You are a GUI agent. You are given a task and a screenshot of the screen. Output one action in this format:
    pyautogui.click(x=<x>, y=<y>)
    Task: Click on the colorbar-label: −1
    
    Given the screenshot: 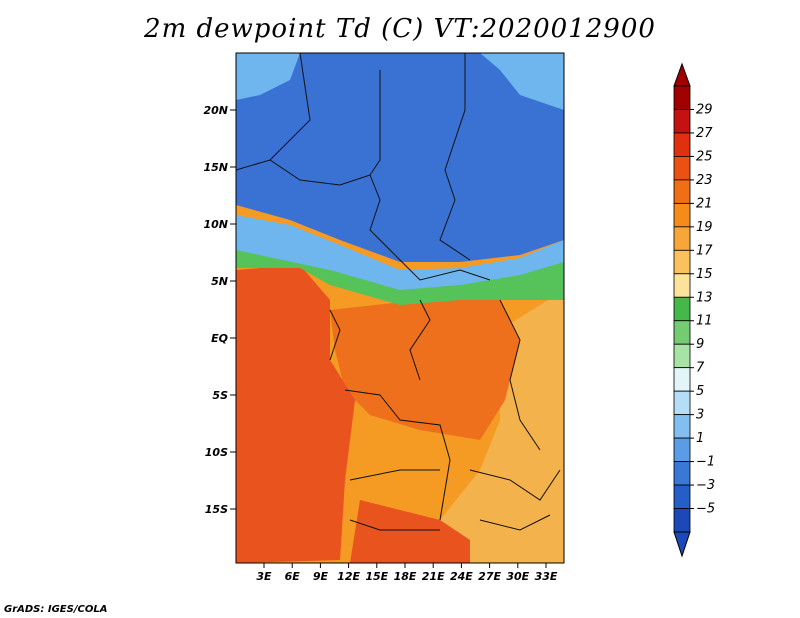 What is the action you would take?
    pyautogui.click(x=705, y=462)
    